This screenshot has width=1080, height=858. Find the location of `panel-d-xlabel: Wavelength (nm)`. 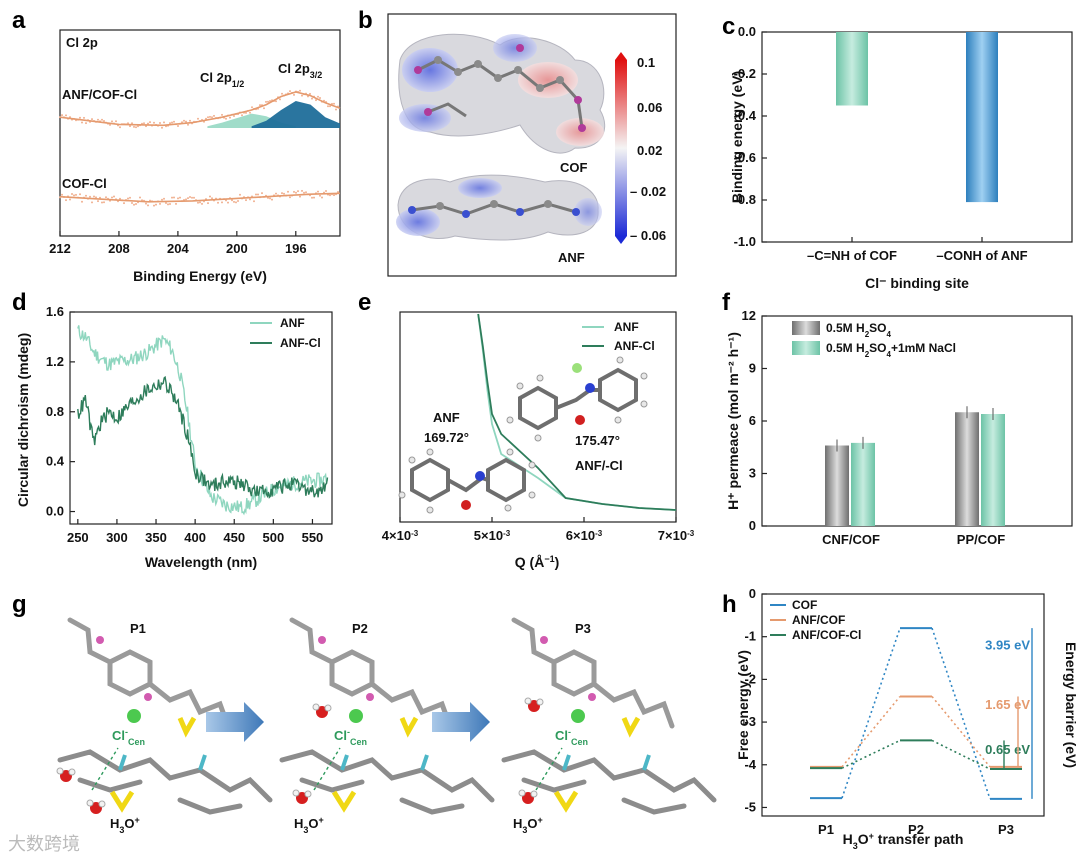

panel-d-xlabel: Wavelength (nm) is located at coordinates (201, 562).